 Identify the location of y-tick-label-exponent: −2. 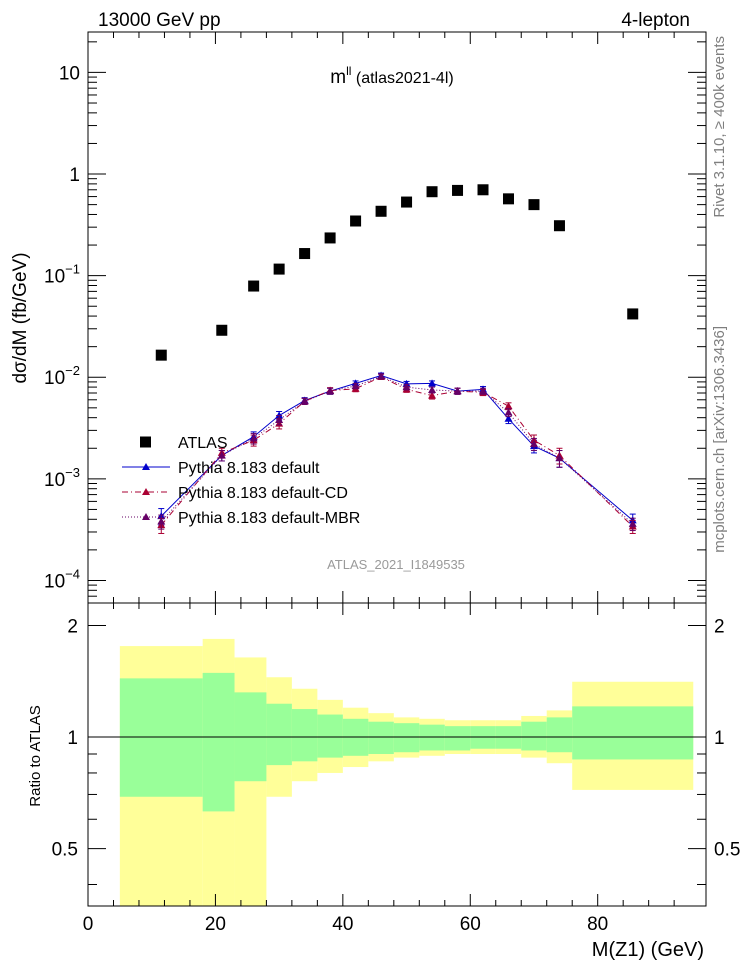
(72, 370).